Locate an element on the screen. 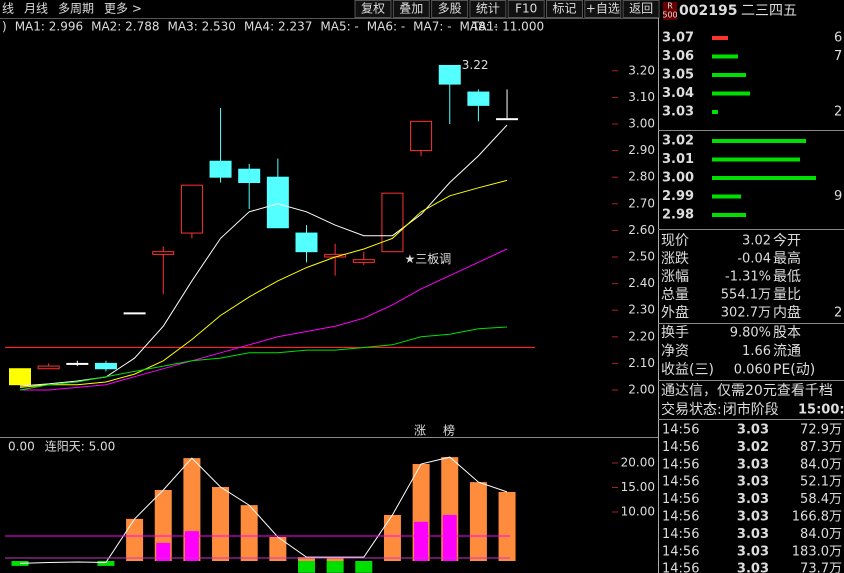 Image resolution: width=844 pixels, height=573 pixels. ma-line is located at coordinates (263, 358).